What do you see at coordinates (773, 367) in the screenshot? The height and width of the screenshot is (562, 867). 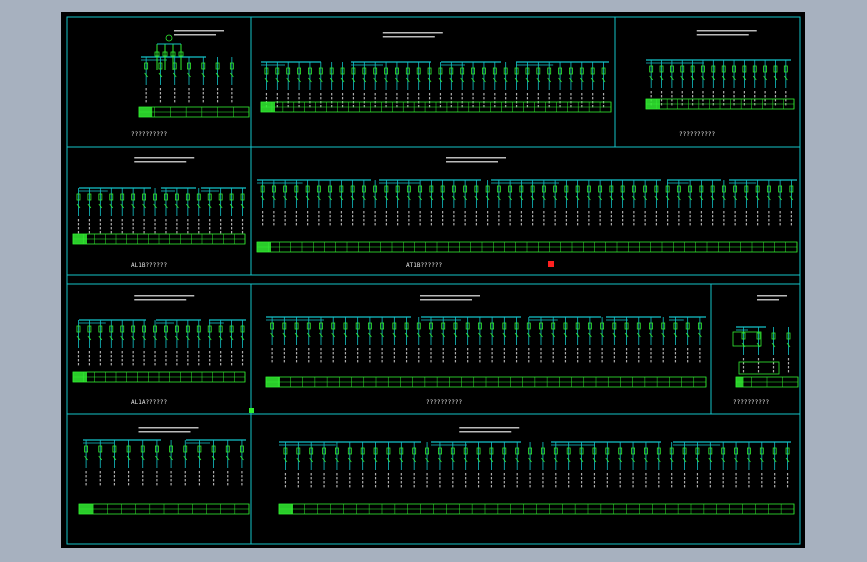 I see `panel-lower-right-feeder-label` at bounding box center [773, 367].